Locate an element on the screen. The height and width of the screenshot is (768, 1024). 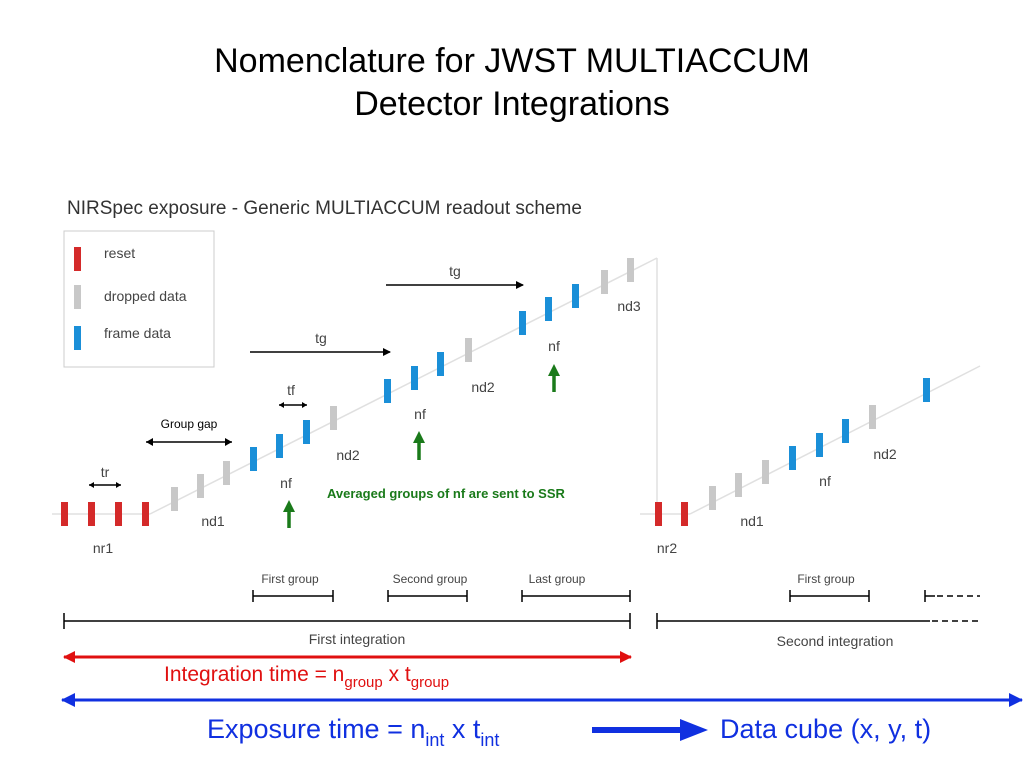
second-integration-bracket is located at coordinates (793, 621).